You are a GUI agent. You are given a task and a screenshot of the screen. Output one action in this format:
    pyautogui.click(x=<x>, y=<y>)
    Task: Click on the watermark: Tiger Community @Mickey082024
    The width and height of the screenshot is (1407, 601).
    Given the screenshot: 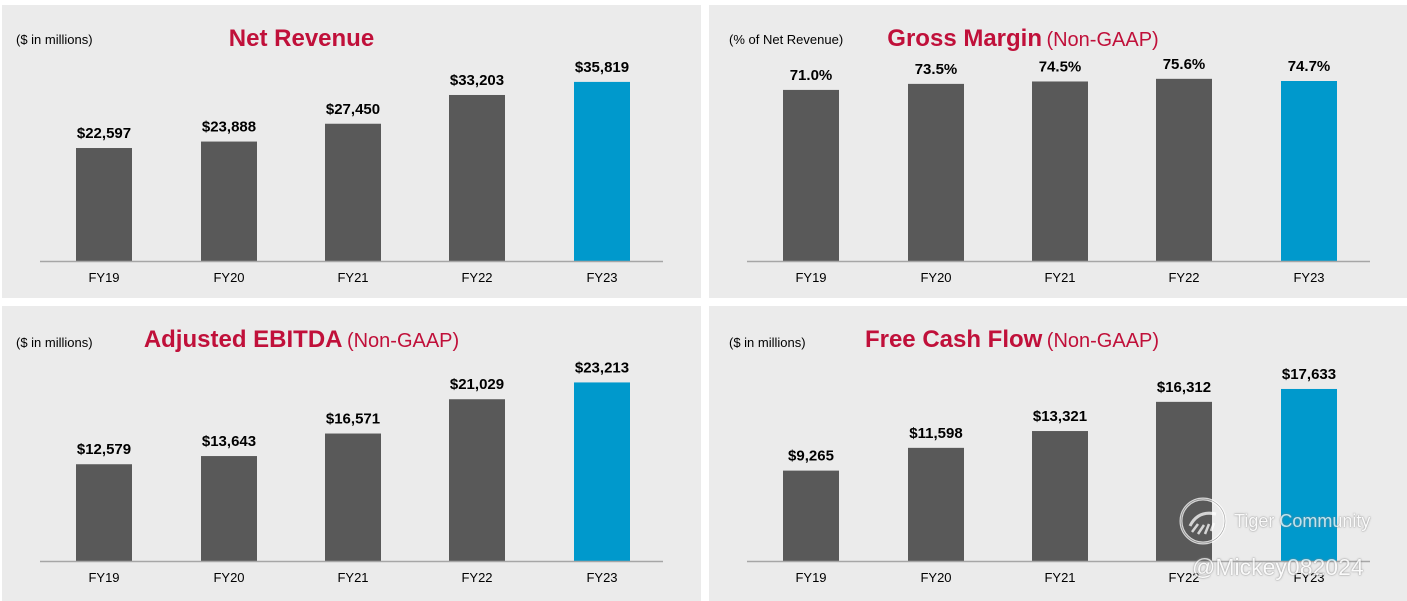 What is the action you would take?
    pyautogui.click(x=1290, y=546)
    